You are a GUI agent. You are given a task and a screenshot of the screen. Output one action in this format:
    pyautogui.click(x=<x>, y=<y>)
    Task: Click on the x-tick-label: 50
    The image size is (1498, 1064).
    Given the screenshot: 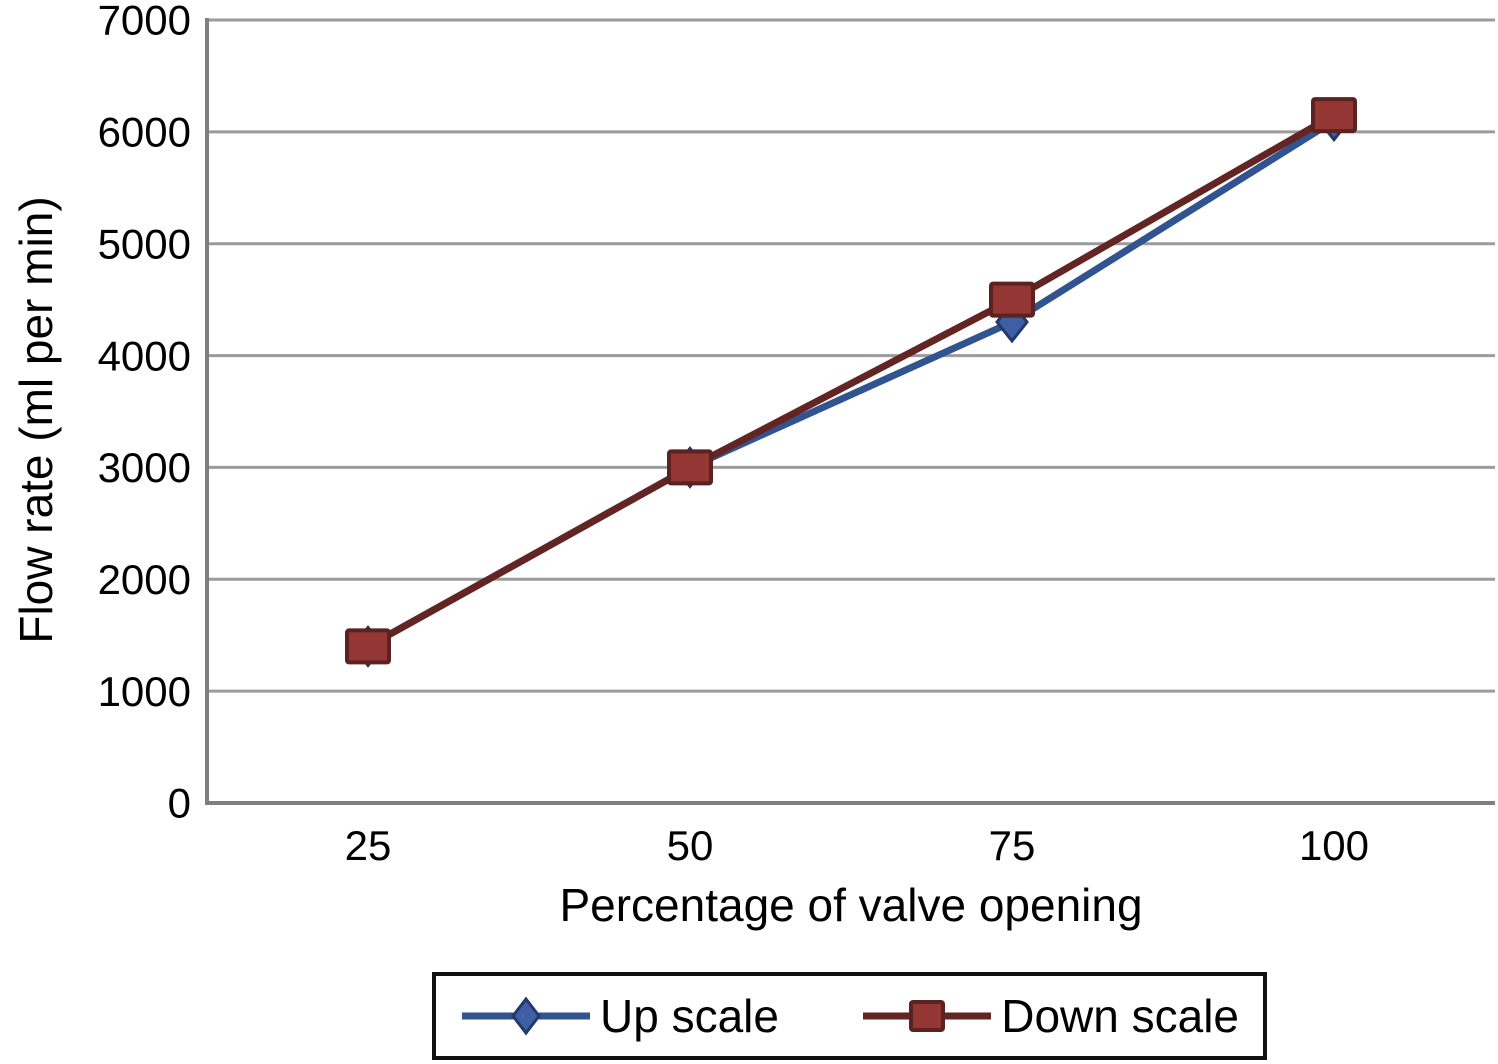 What is the action you would take?
    pyautogui.click(x=690, y=845)
    